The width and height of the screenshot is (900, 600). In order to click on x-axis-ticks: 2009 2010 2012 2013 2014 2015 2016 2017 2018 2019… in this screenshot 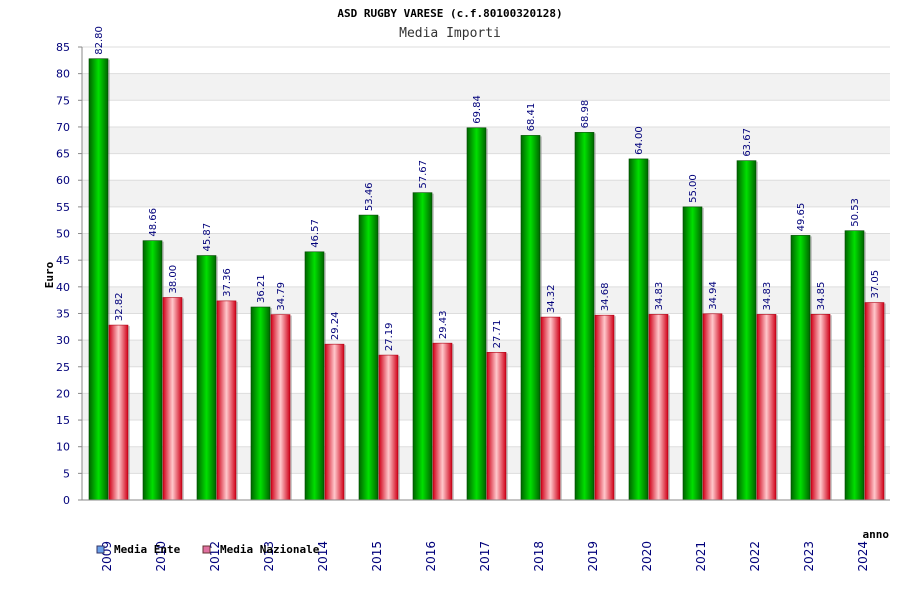, I will do `click(485, 556)`.